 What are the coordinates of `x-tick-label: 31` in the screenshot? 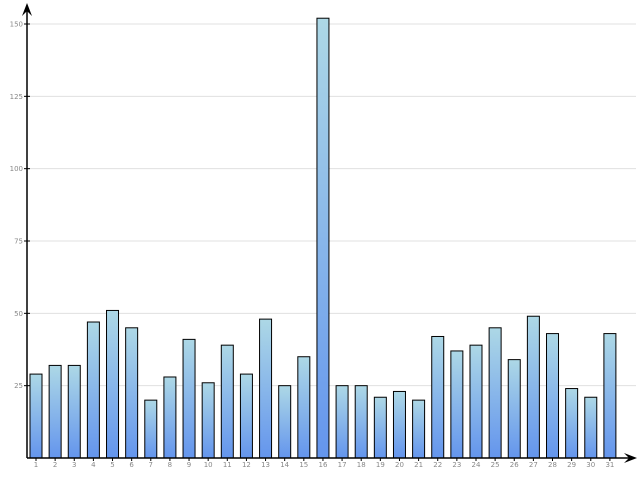 It's located at (609, 465).